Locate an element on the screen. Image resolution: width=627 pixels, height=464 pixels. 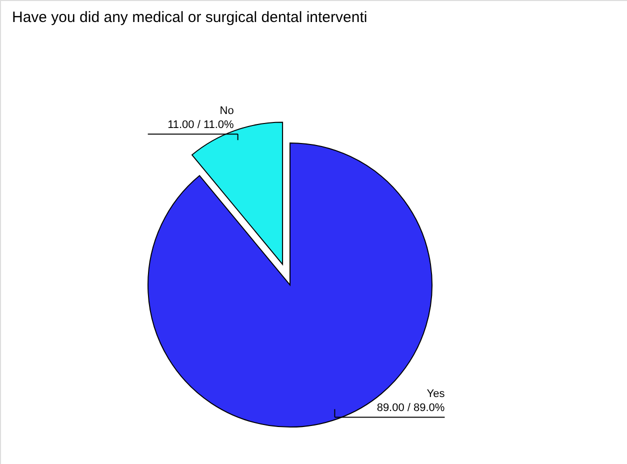
slice-label: Yes is located at coordinates (436, 394).